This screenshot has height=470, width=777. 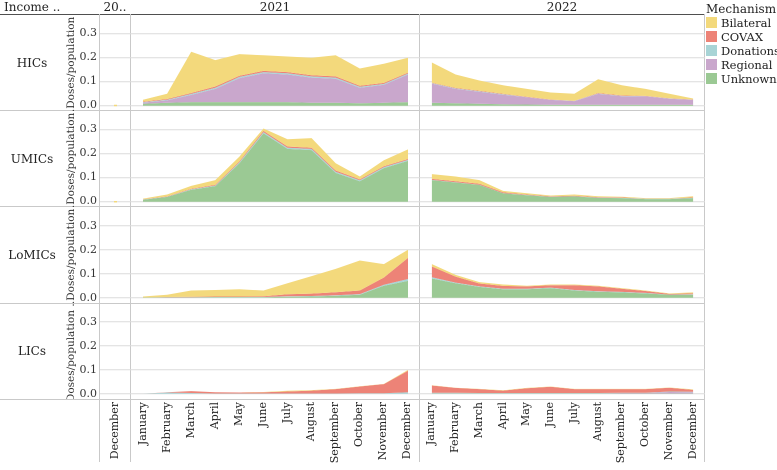 What do you see at coordinates (711, 22) in the screenshot?
I see `legend-swatch-bilateral` at bounding box center [711, 22].